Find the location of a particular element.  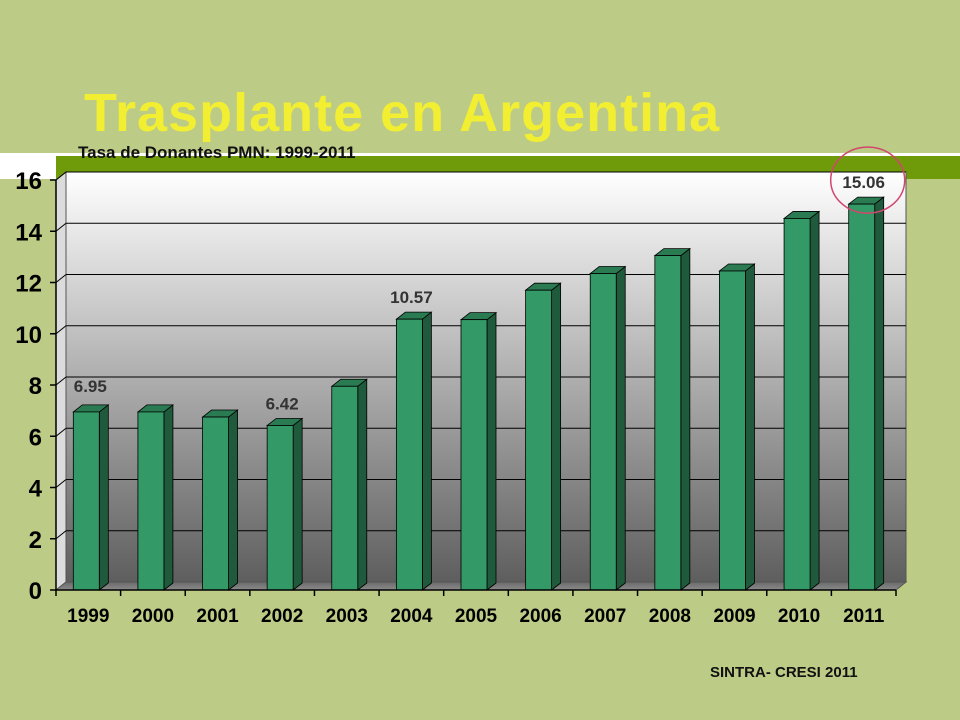

x-tick-label: 1999 is located at coordinates (88, 616).